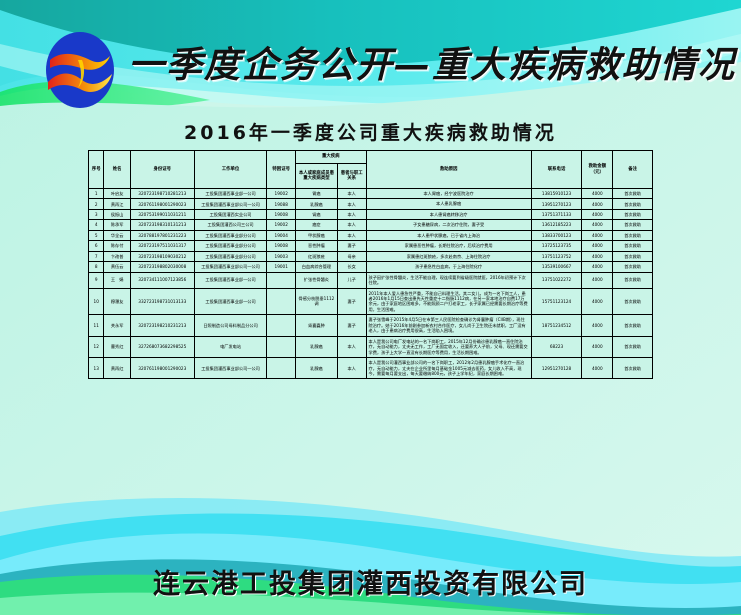 The height and width of the screenshot is (615, 741). Describe the element at coordinates (117, 280) in the screenshot. I see `cell-name: 王 娟` at that location.